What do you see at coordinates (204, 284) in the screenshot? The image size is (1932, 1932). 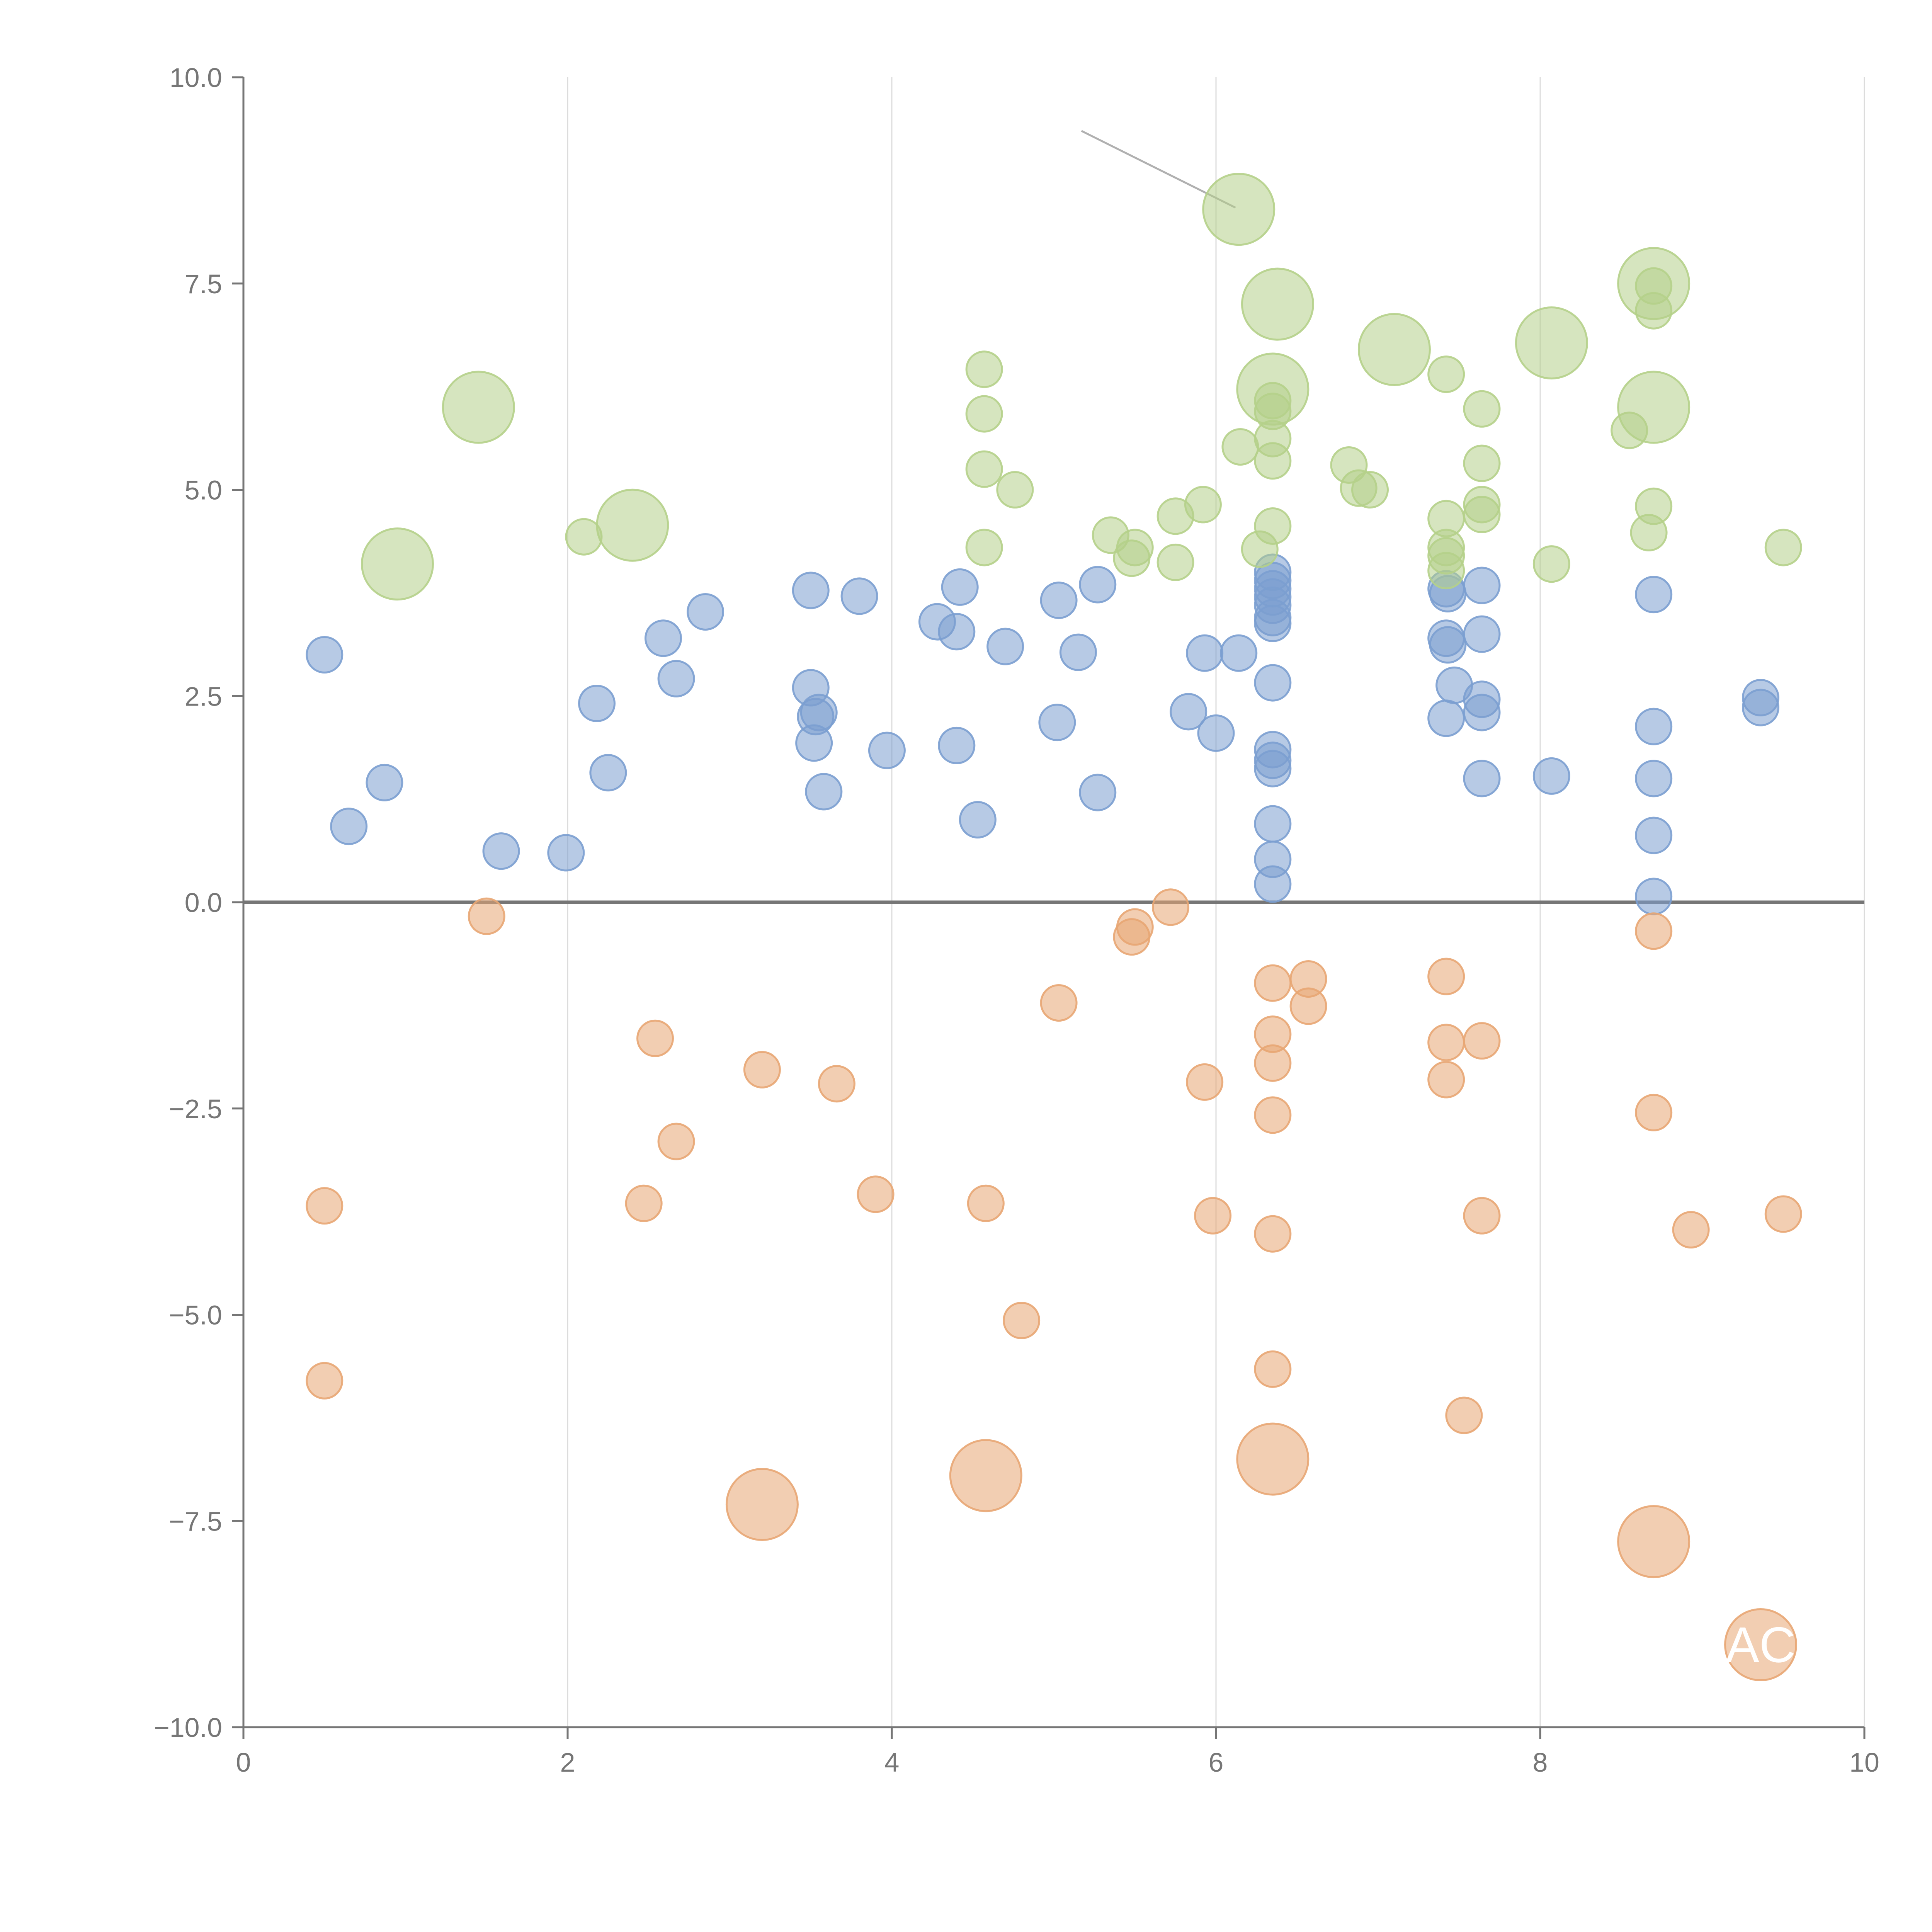 I see `y-tick-label: 7.5` at bounding box center [204, 284].